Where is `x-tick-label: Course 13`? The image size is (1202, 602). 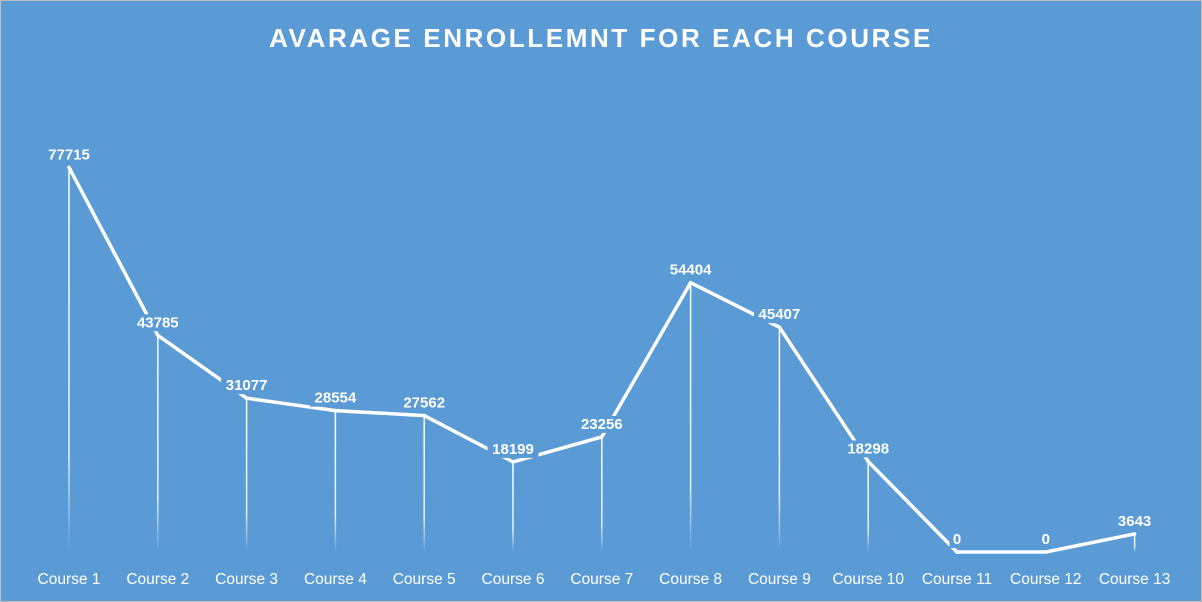 x-tick-label: Course 13 is located at coordinates (1135, 579).